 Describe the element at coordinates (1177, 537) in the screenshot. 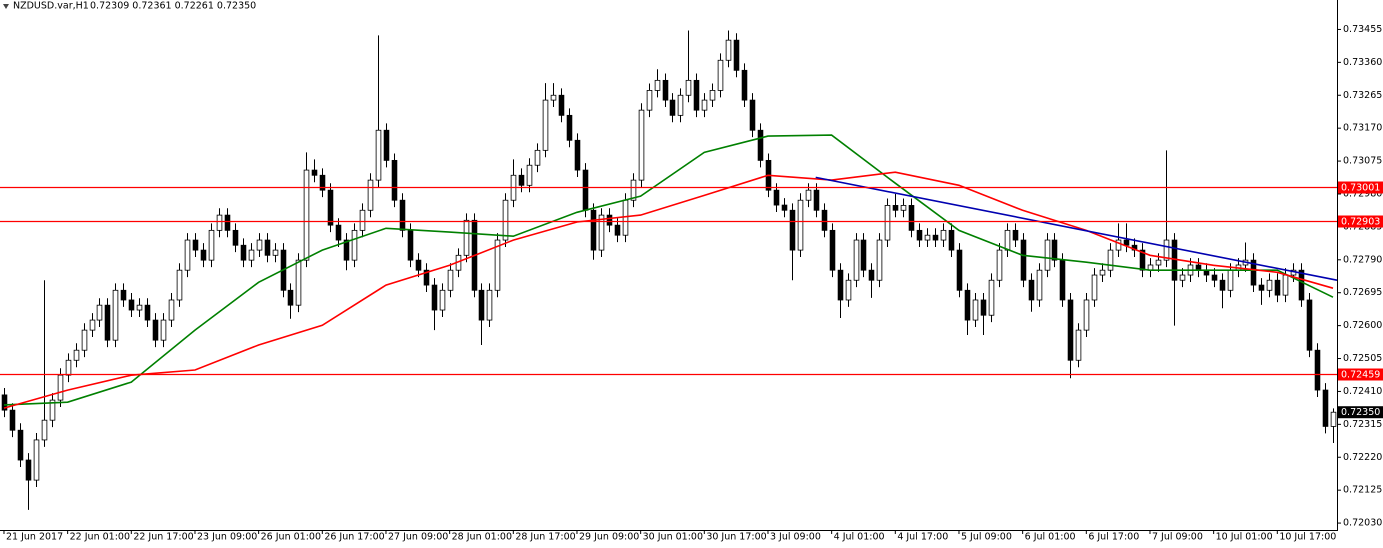

I see `x-tick-label: 7 Jul 09:00` at that location.